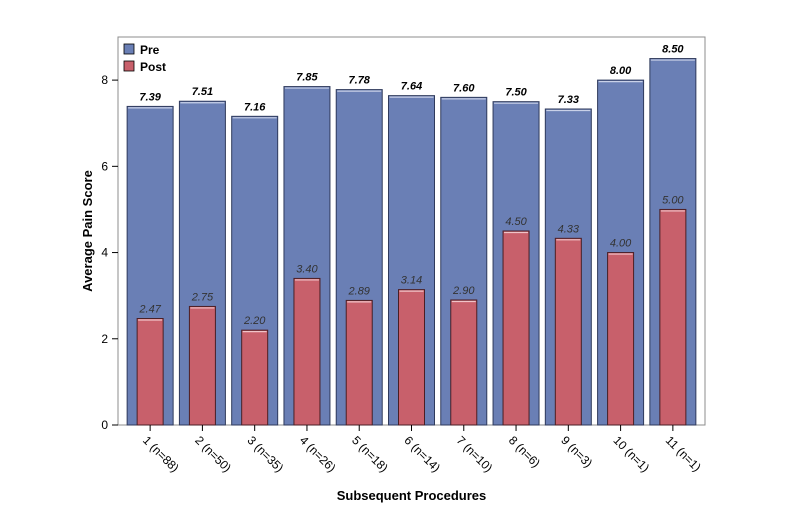  I want to click on bar-pre-value-label: 7.33, so click(568, 100).